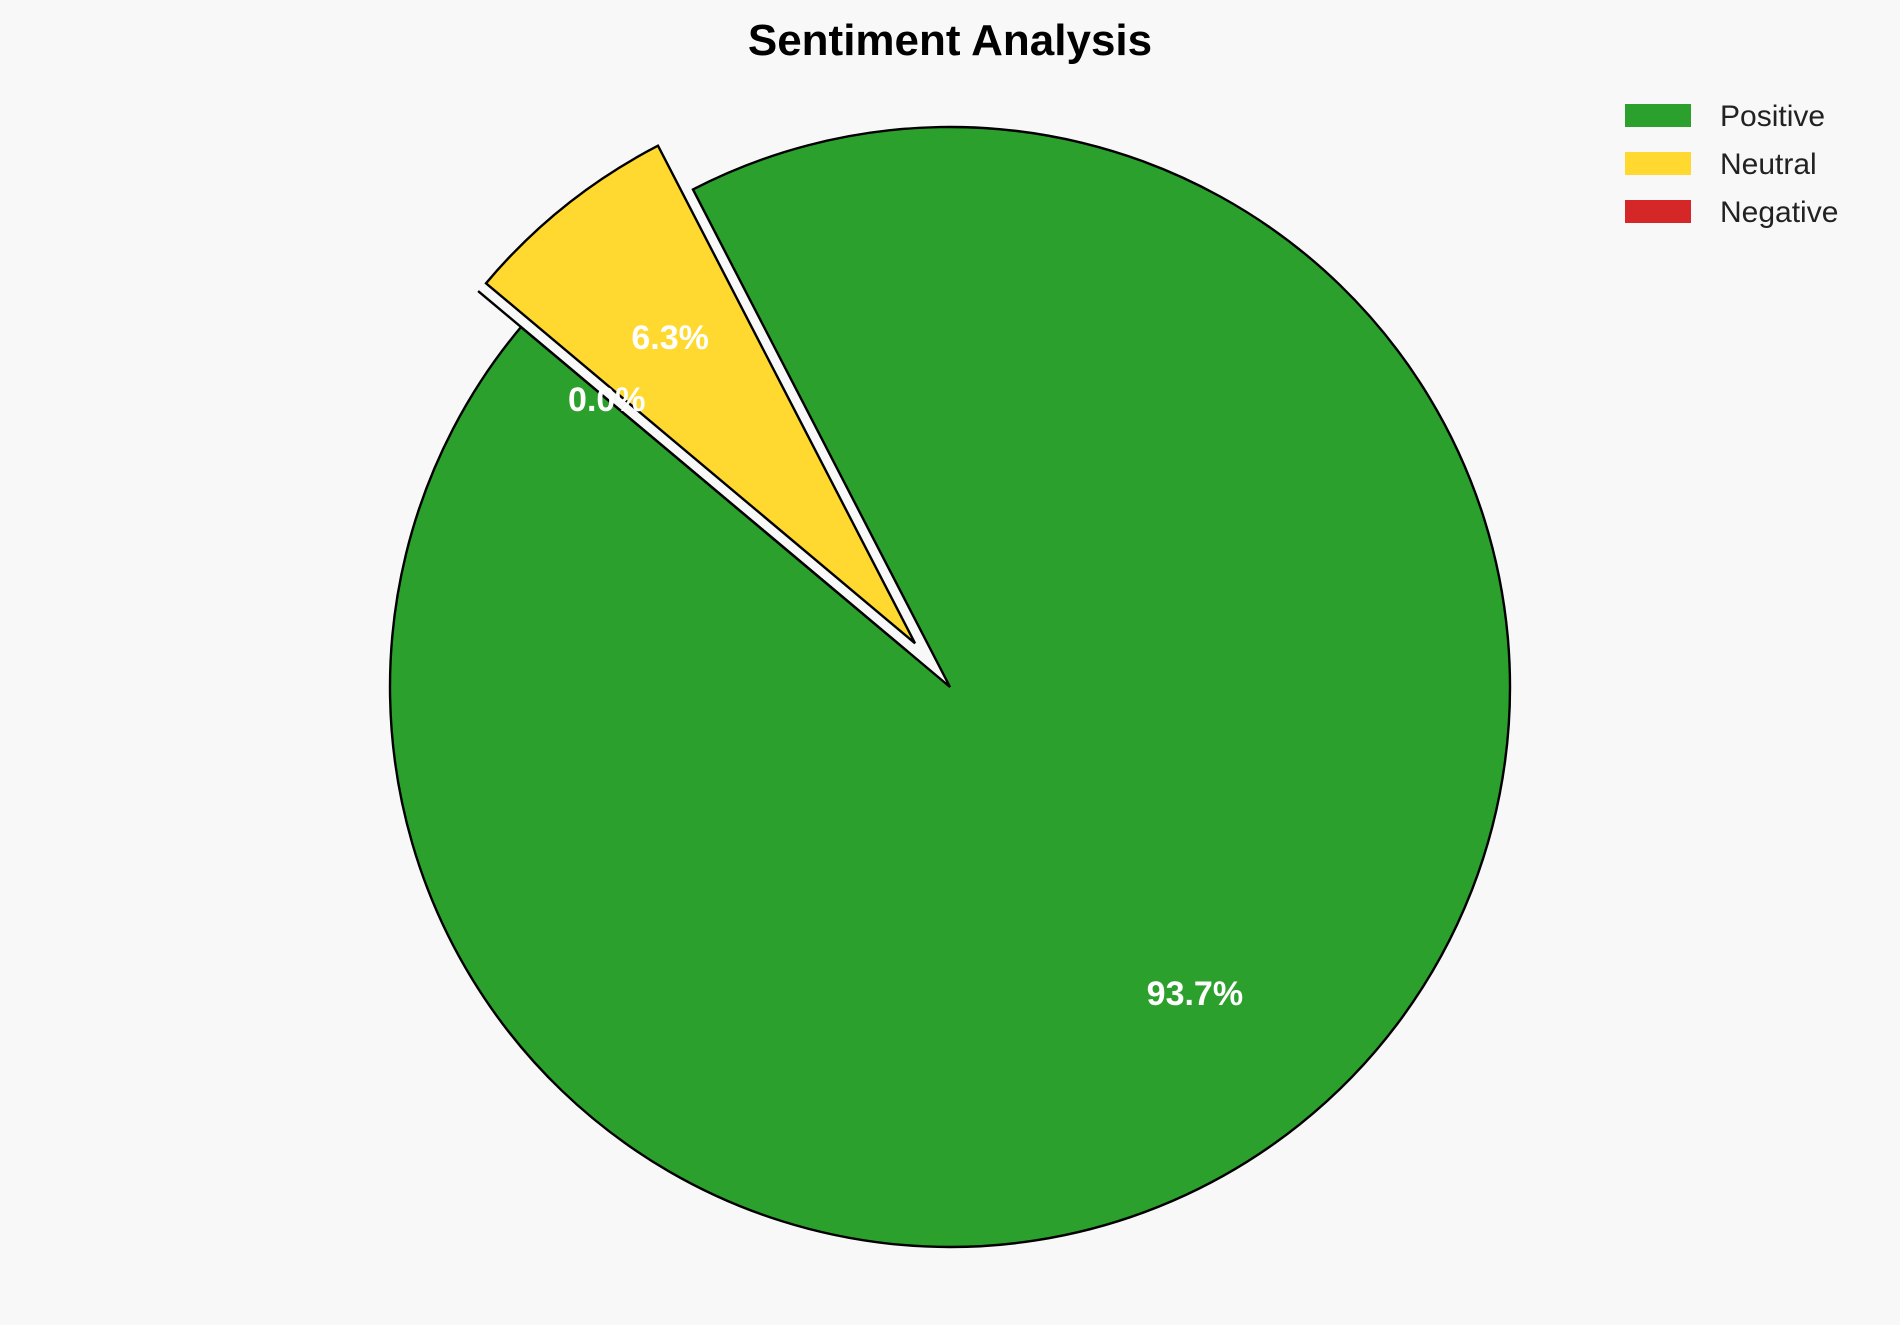 This screenshot has width=1900, height=1325. I want to click on pie-slice-neutral, so click(700, 394).